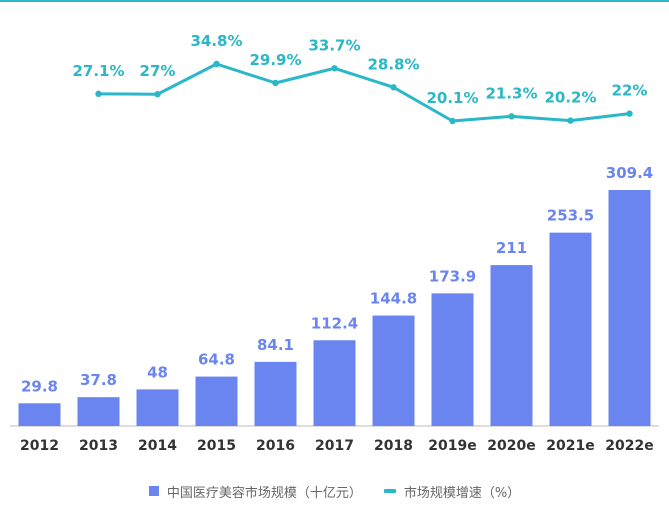 The width and height of the screenshot is (669, 508). I want to click on growth-value-label-2014: 27%, so click(158, 71).